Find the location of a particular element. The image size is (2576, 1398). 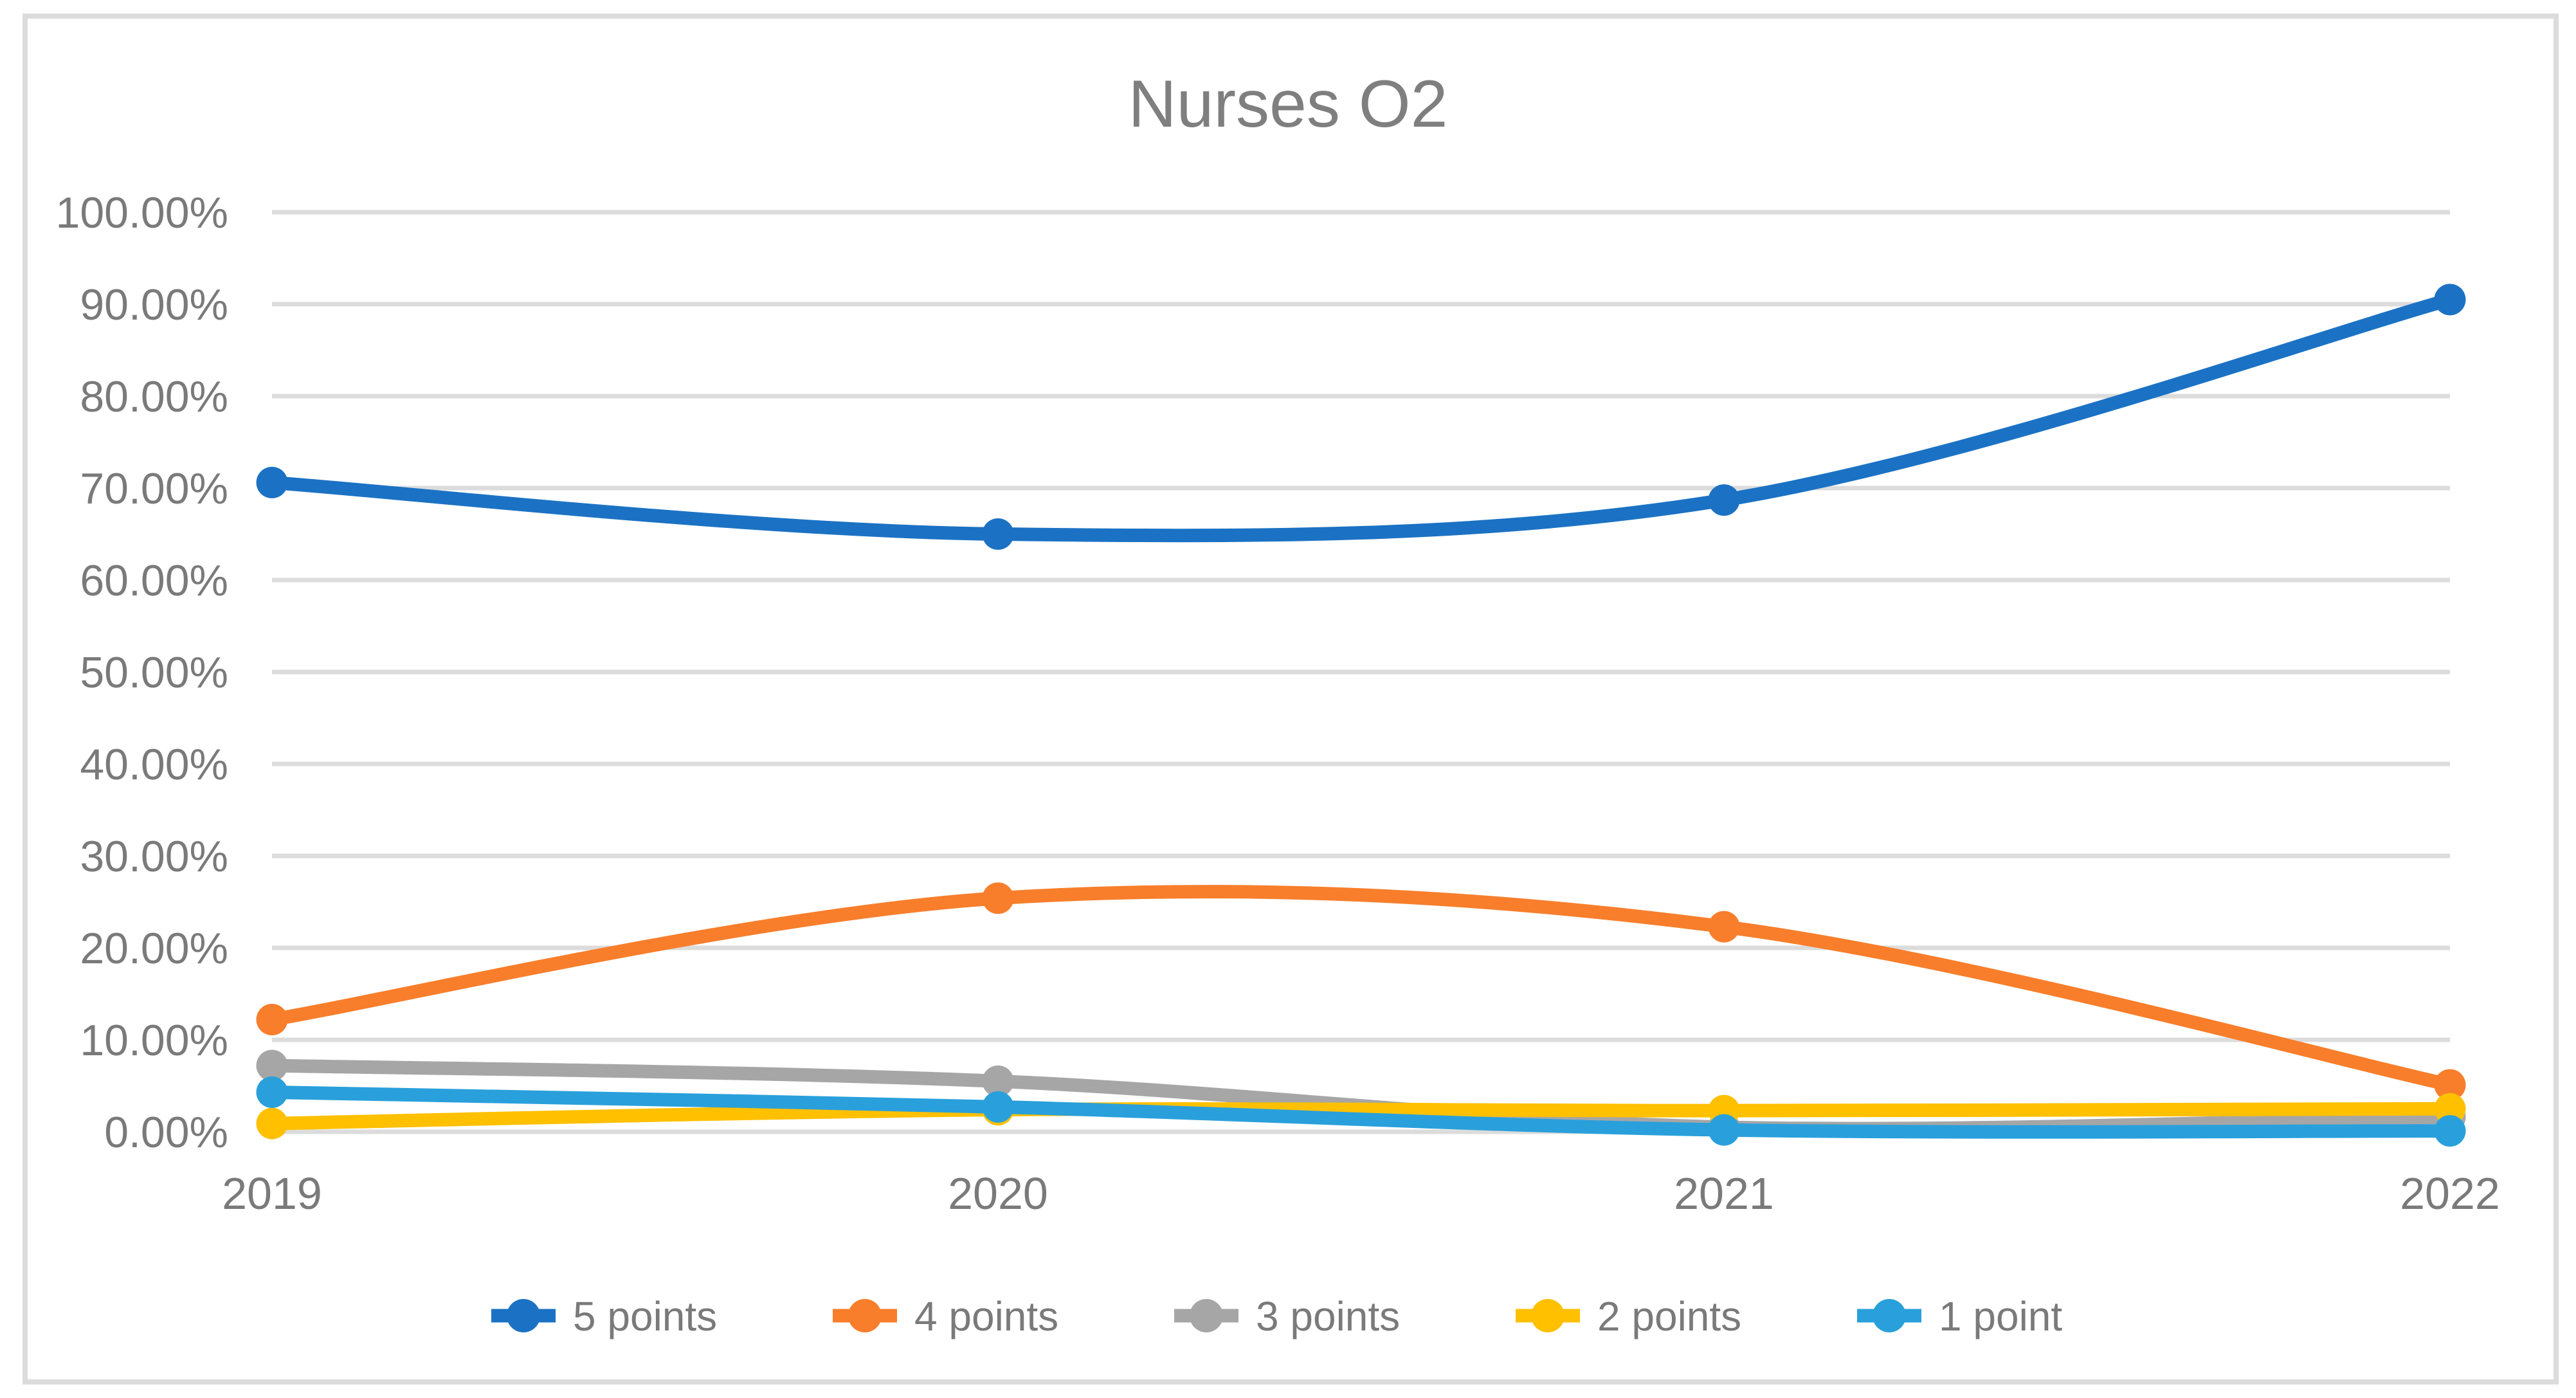

legend-label: 3 points is located at coordinates (1328, 1316).